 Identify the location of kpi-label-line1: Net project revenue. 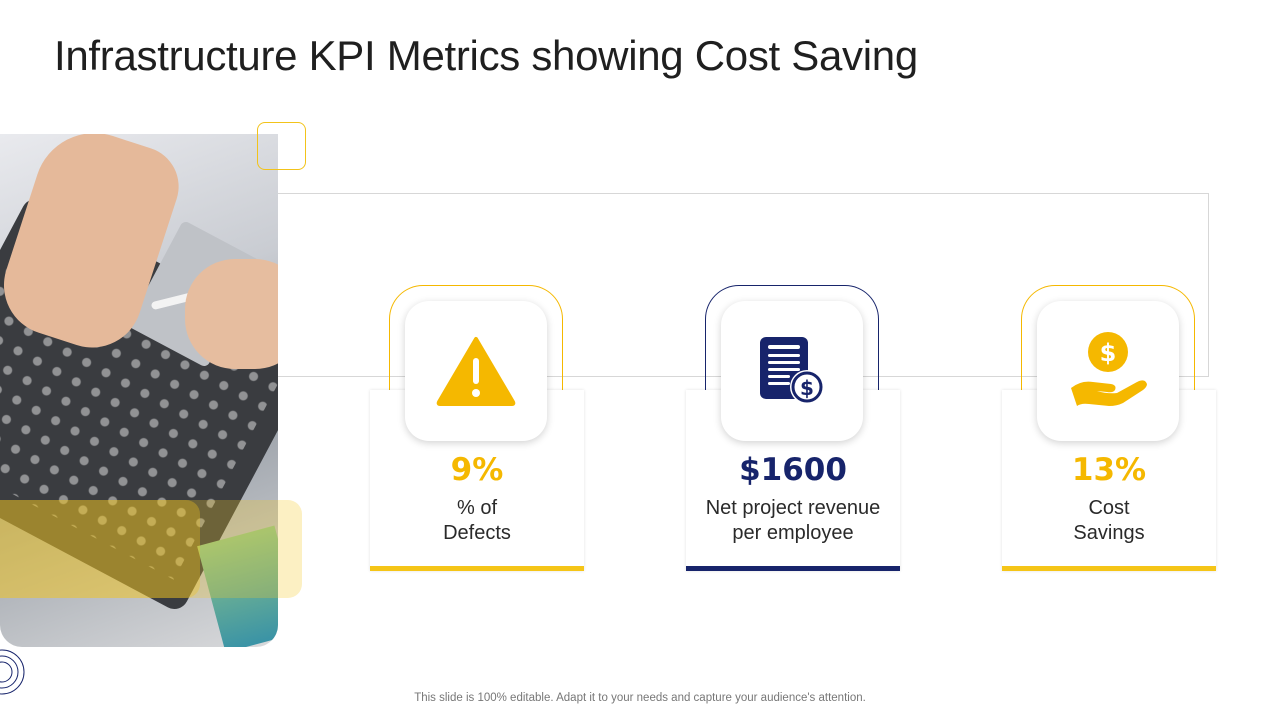
(793, 508).